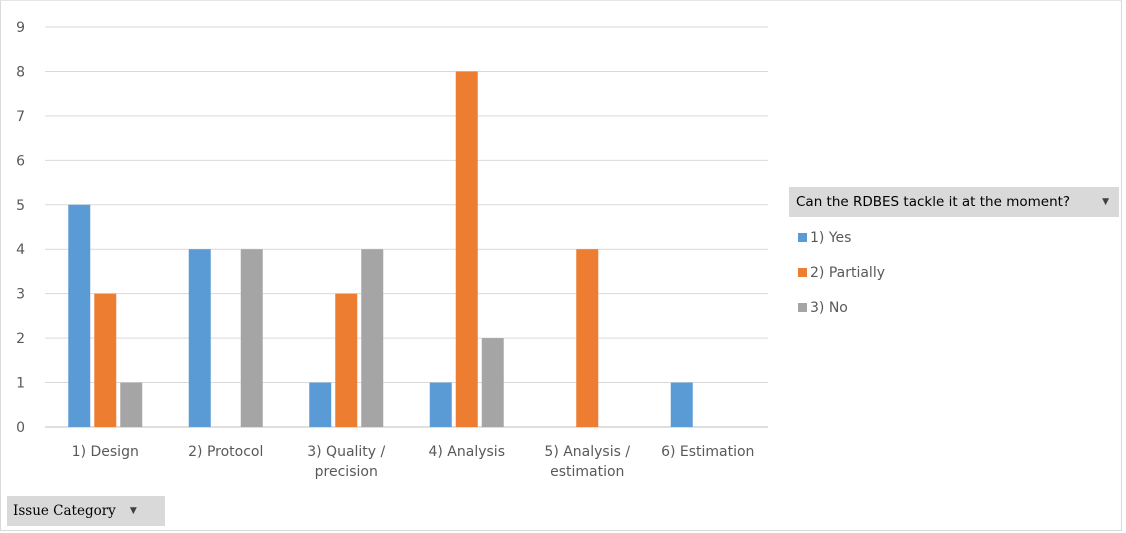 This screenshot has height=533, width=1126. I want to click on y-tick-label: 2, so click(20, 339).